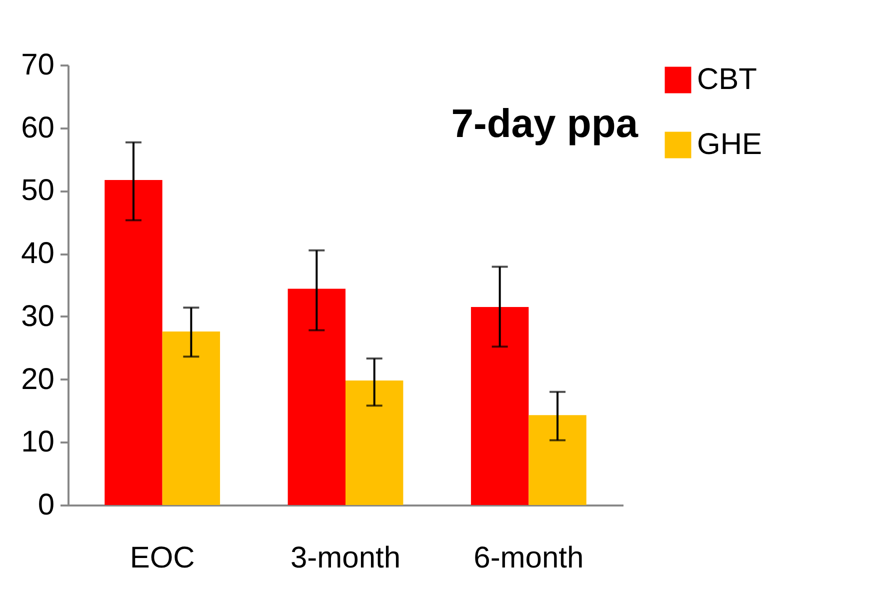  What do you see at coordinates (37, 442) in the screenshot?
I see `y-tick-label: 10` at bounding box center [37, 442].